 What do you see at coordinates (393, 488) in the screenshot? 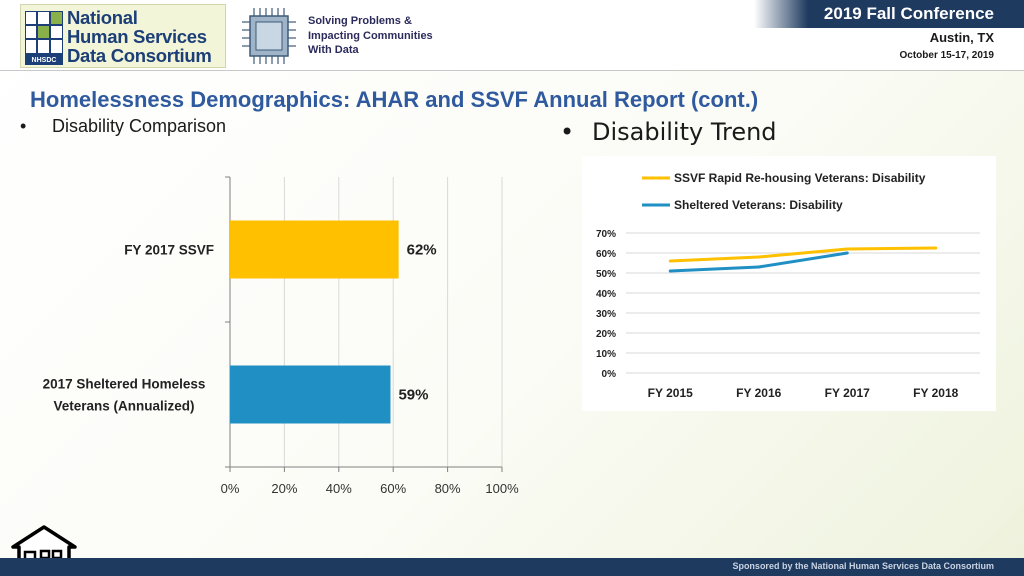
I see `x-tick-label: 60%` at bounding box center [393, 488].